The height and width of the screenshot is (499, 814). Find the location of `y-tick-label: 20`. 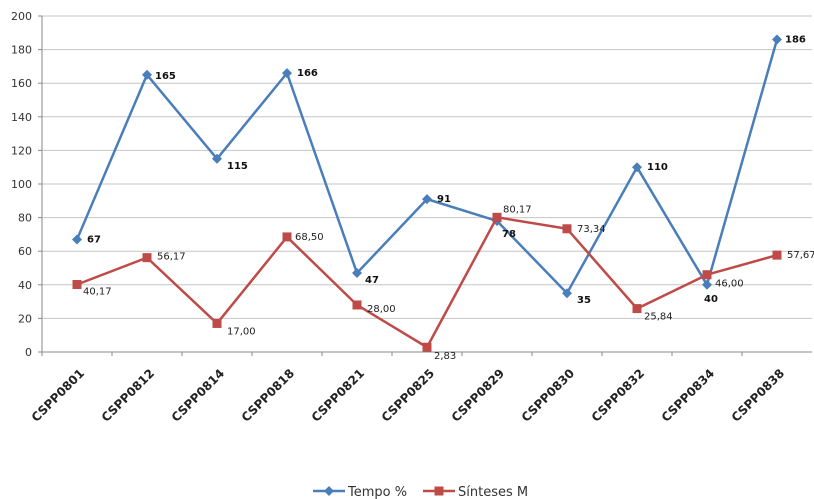

y-tick-label: 20 is located at coordinates (25, 318).